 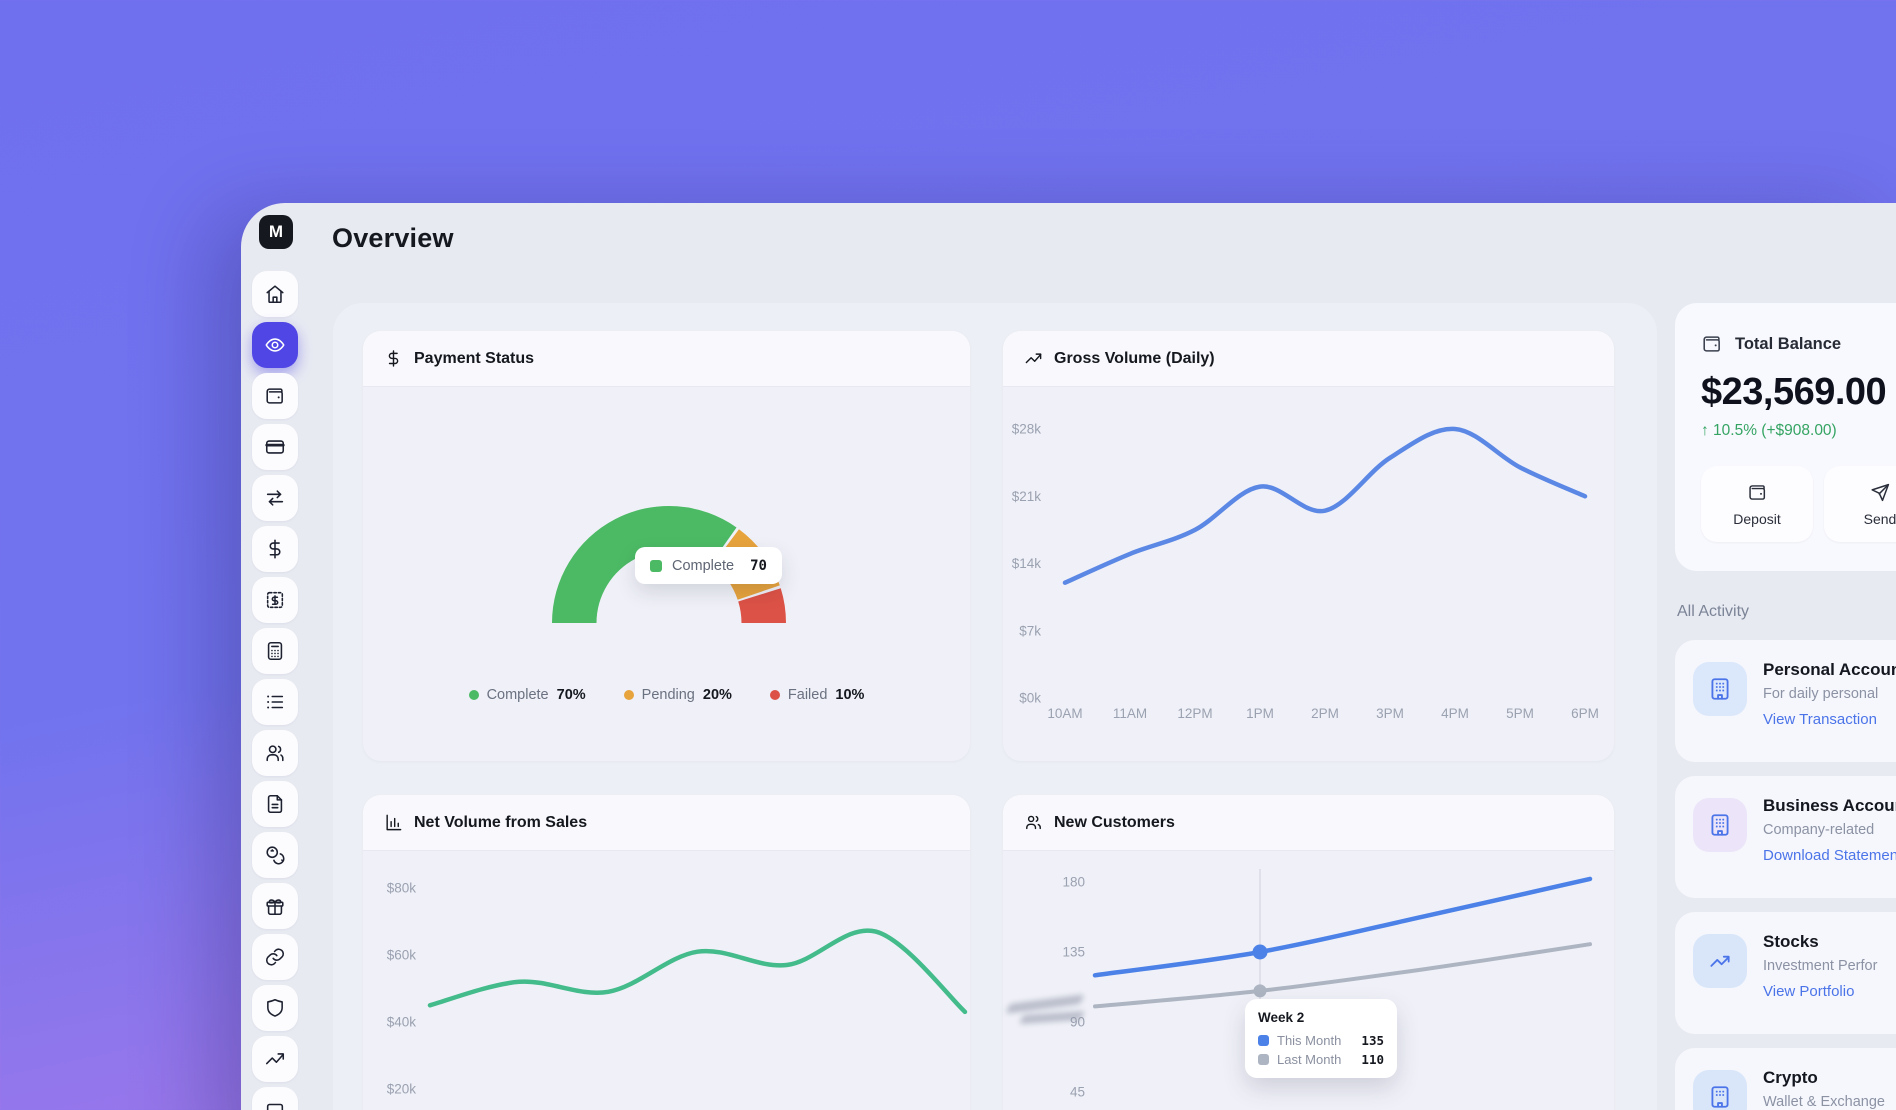 I want to click on file-text-icon, so click(x=275, y=804).